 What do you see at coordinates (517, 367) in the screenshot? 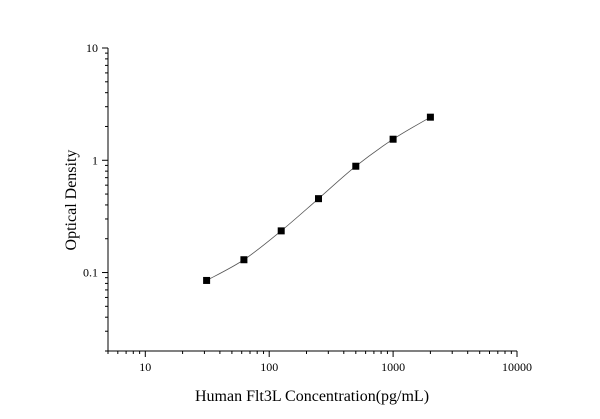
I see `x-tick-label: 10000` at bounding box center [517, 367].